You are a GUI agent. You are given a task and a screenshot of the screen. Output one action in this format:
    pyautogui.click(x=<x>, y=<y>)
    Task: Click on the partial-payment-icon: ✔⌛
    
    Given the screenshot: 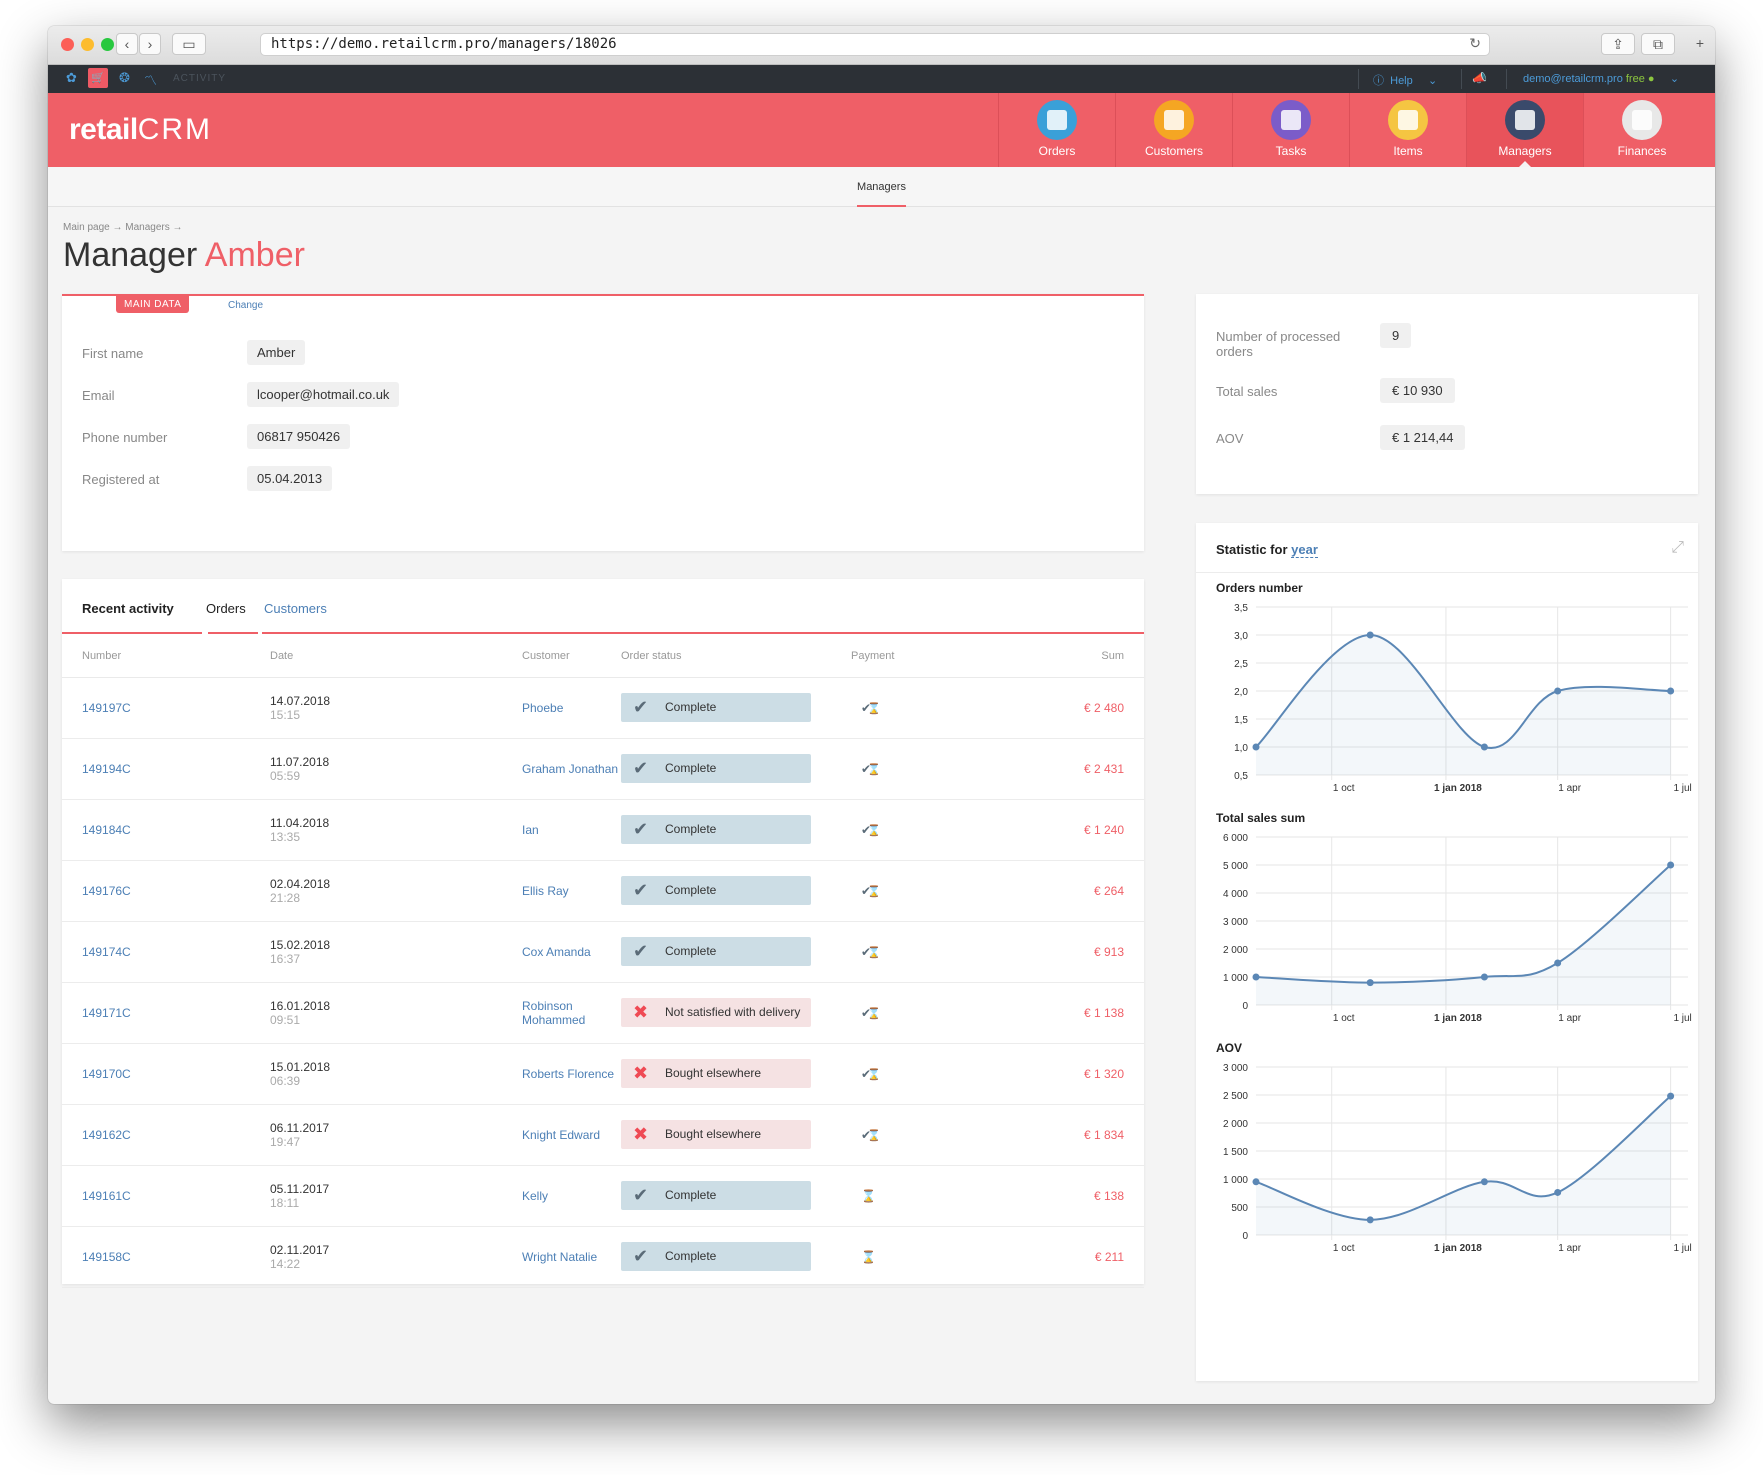 What is the action you would take?
    pyautogui.click(x=871, y=1073)
    